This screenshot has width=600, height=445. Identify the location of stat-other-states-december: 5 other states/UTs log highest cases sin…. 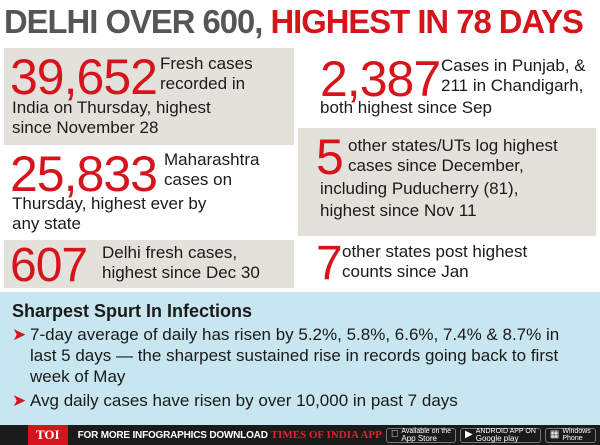
(447, 182).